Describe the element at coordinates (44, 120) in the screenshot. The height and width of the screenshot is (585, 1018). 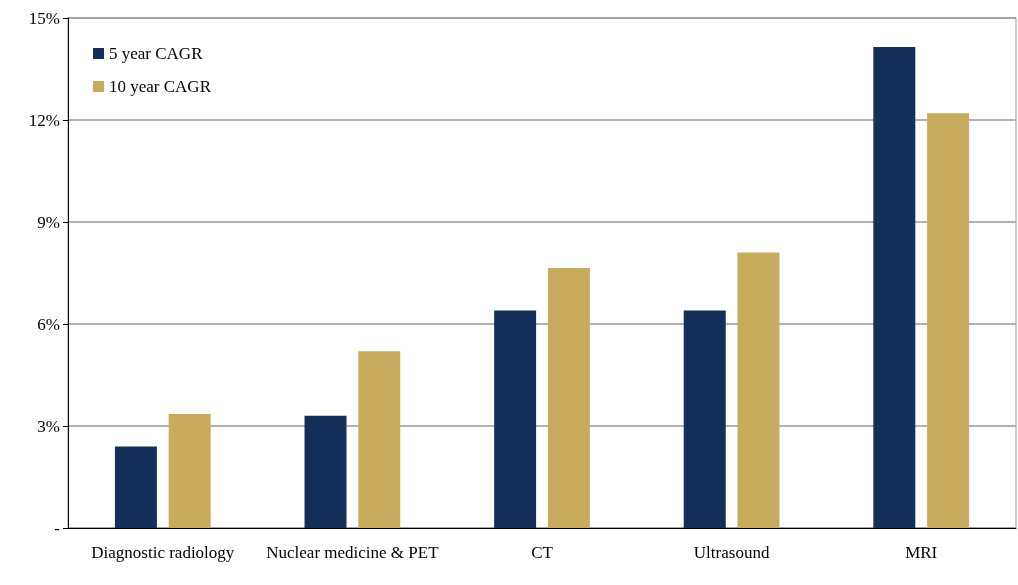
I see `y-tick-label: 12%` at that location.